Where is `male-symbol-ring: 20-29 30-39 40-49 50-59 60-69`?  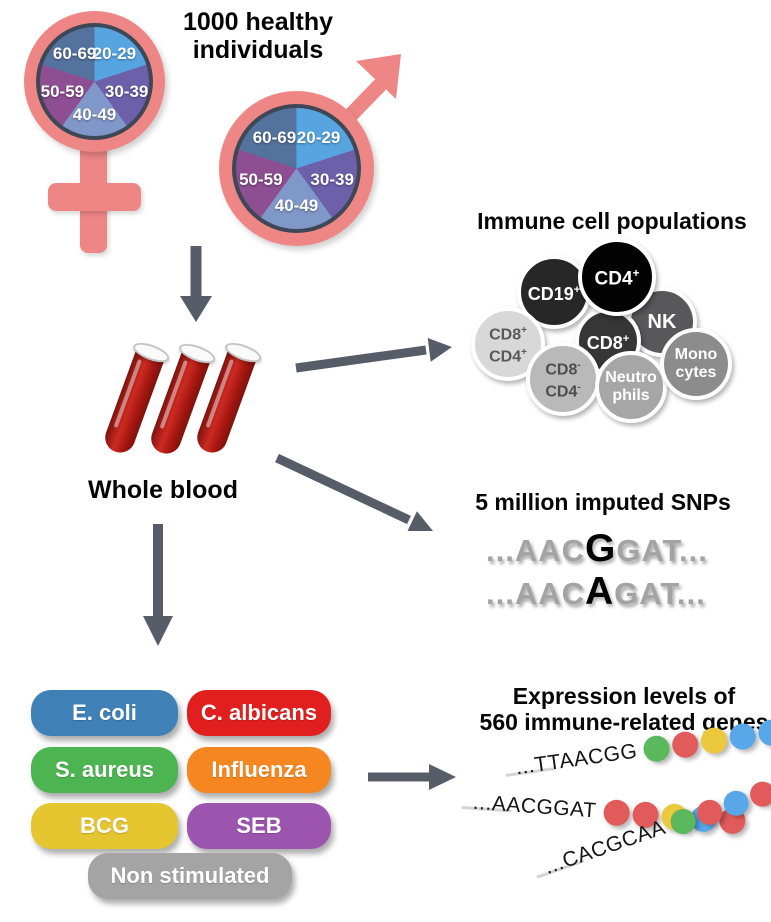 male-symbol-ring: 20-29 30-39 40-49 50-59 60-69 is located at coordinates (296, 168).